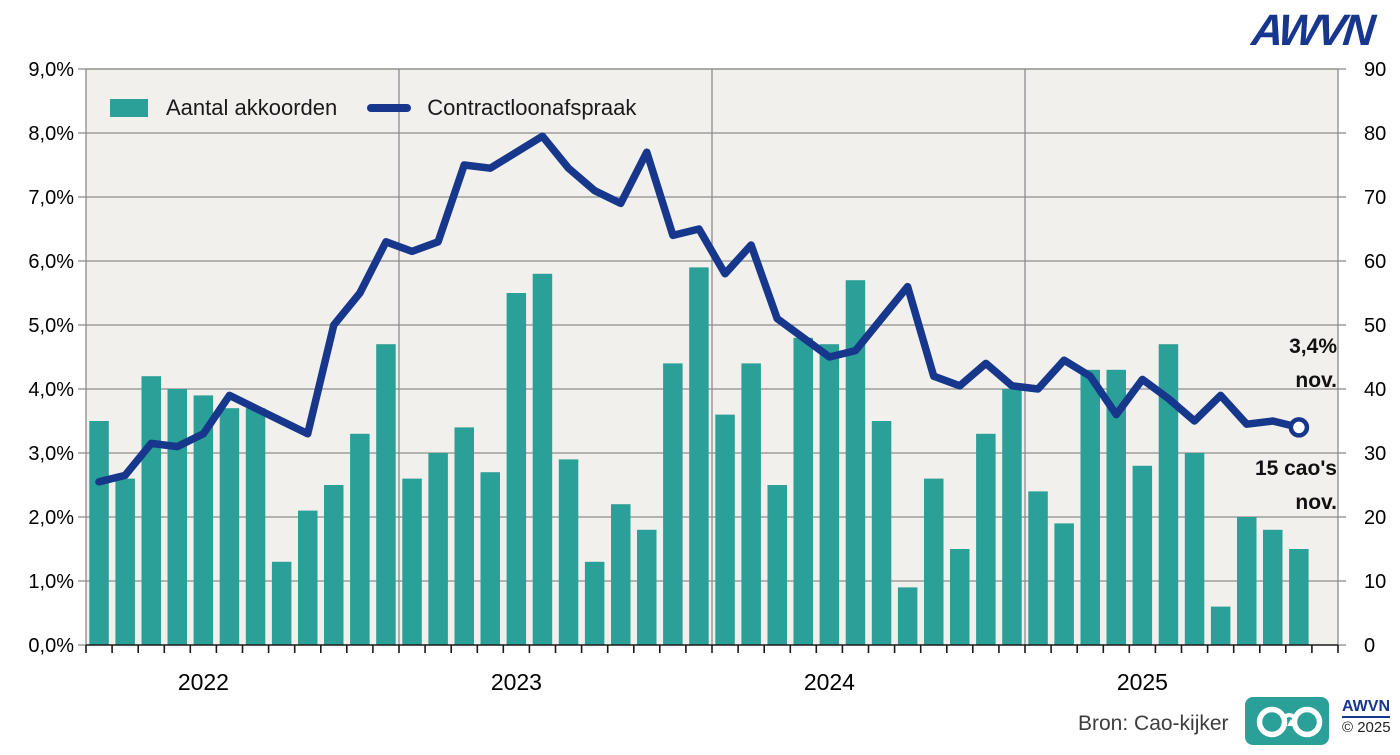 Image resolution: width=1400 pixels, height=755 pixels. Describe the element at coordinates (712, 648) in the screenshot. I see `x-axis` at that location.